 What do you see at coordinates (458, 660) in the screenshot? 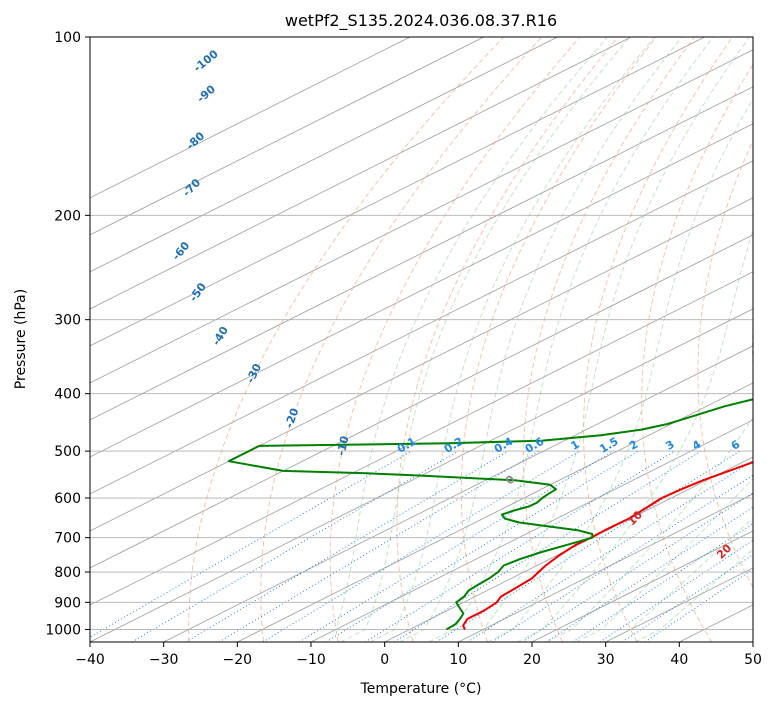
I see `x-tick-label: 10` at bounding box center [458, 660].